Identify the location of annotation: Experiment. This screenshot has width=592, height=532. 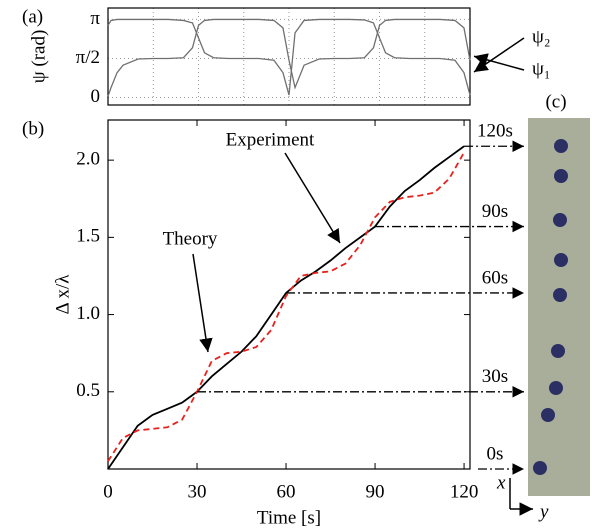
(270, 139).